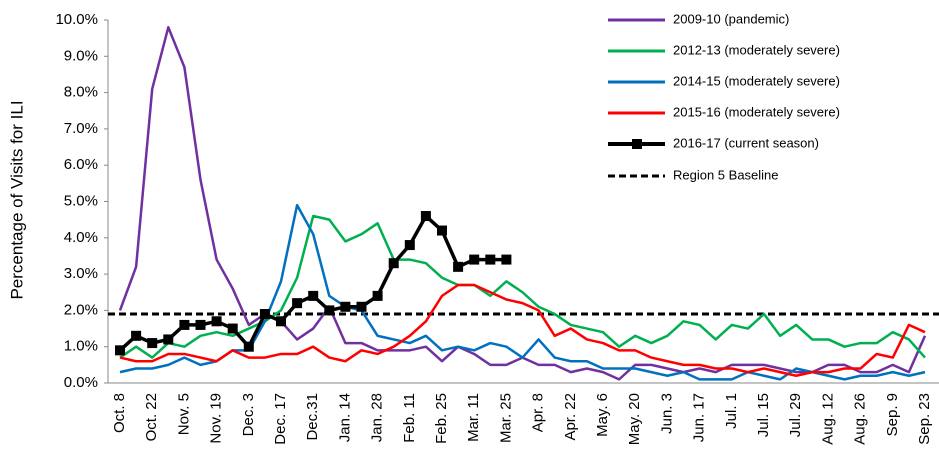 This screenshot has width=939, height=466. I want to click on y-tick-label: 4.0%, so click(81, 237).